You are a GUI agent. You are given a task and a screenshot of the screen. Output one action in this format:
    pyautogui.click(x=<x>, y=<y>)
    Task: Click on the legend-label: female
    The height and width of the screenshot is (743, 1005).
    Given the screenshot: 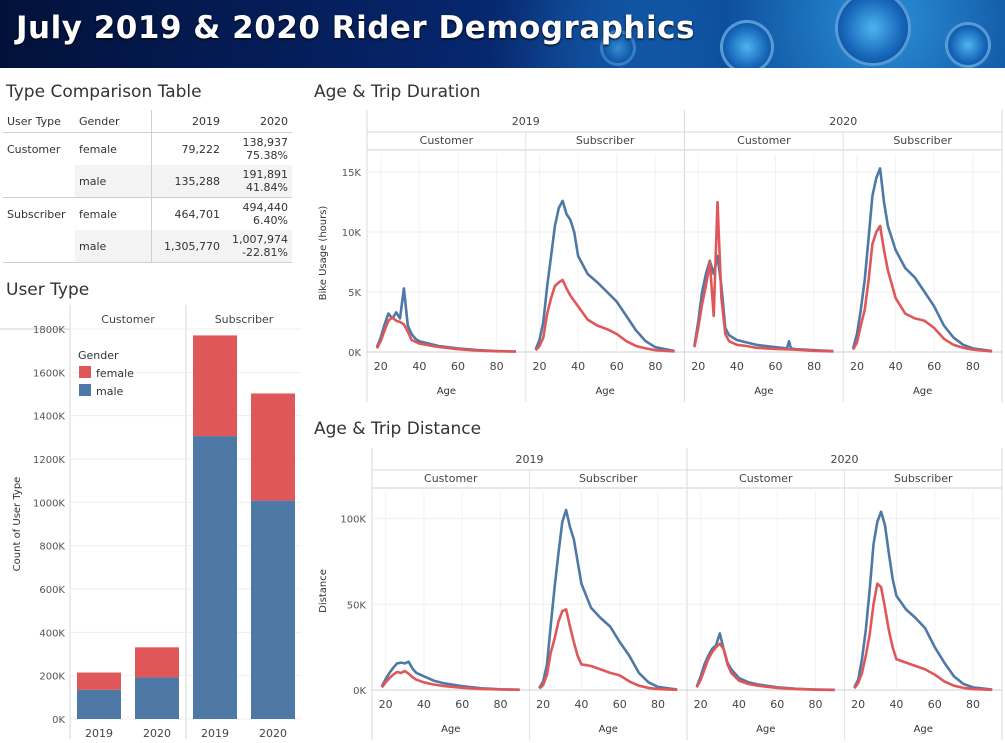 What is the action you would take?
    pyautogui.click(x=115, y=373)
    